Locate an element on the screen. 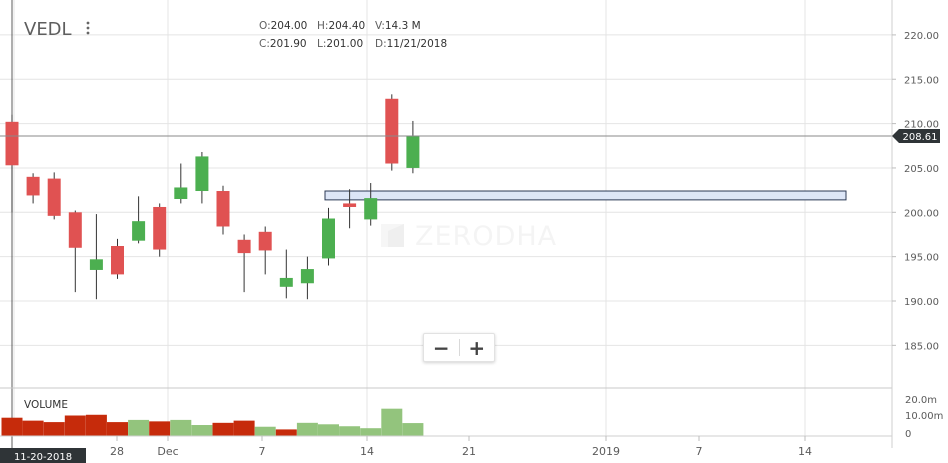 This screenshot has width=948, height=463. close-label: C: is located at coordinates (264, 44).